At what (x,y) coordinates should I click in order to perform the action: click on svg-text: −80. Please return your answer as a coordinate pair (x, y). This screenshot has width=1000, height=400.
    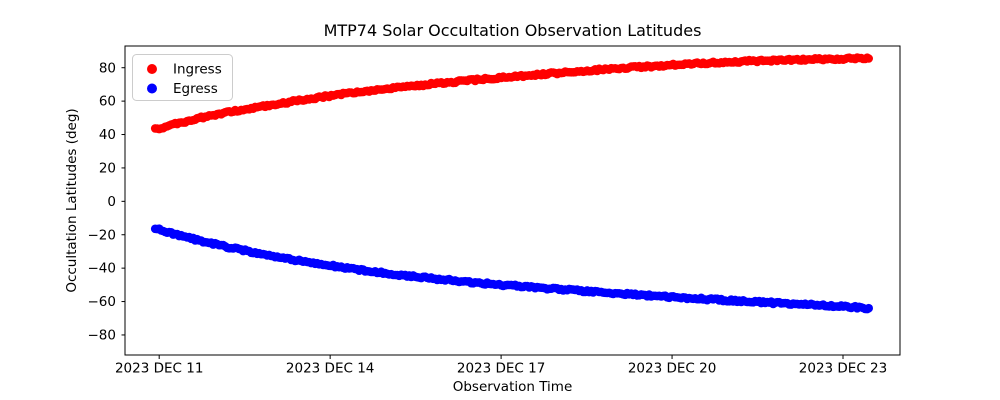
    Looking at the image, I should click on (102, 336).